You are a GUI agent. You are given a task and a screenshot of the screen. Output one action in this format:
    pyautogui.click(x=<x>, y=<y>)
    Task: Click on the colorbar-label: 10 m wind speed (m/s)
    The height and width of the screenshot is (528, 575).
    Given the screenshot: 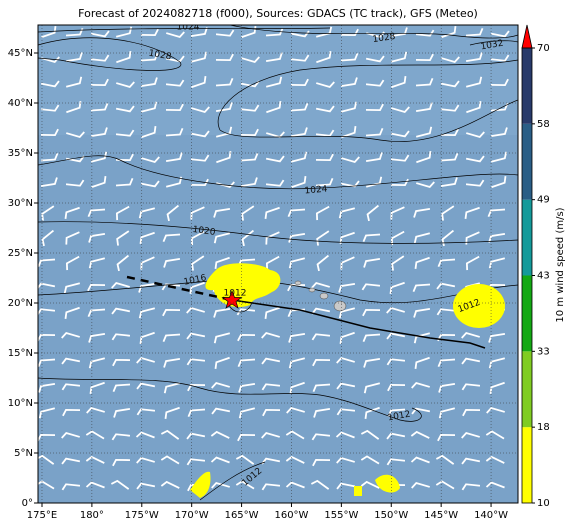 What is the action you would take?
    pyautogui.click(x=560, y=264)
    